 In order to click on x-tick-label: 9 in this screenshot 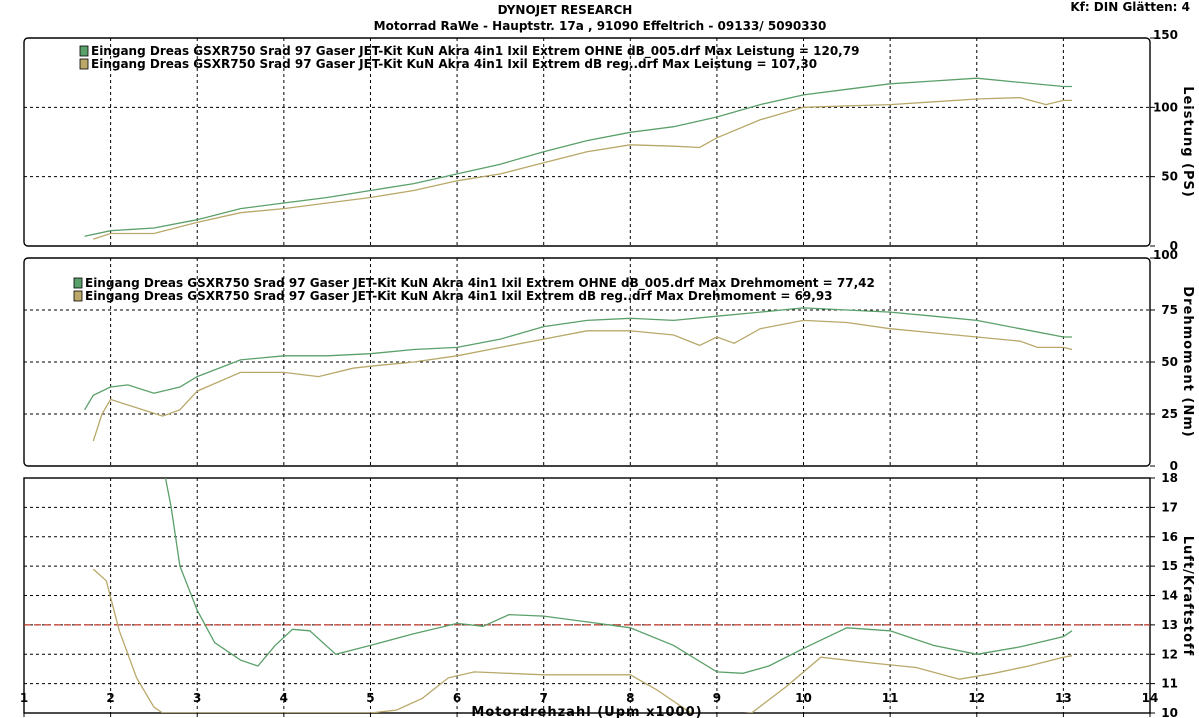, I will do `click(717, 698)`.